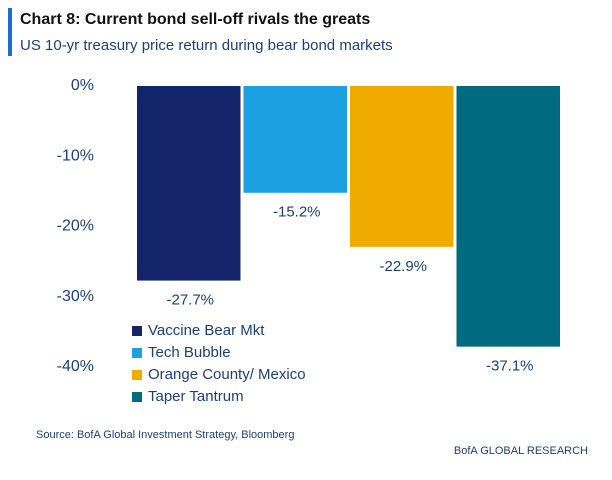 The height and width of the screenshot is (480, 612). I want to click on title-accent, so click(10, 32).